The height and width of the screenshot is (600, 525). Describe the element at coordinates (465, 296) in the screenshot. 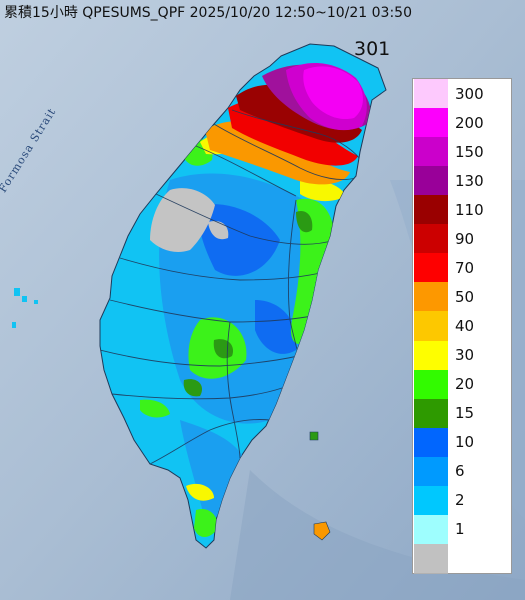

I see `legend-label: 50` at that location.